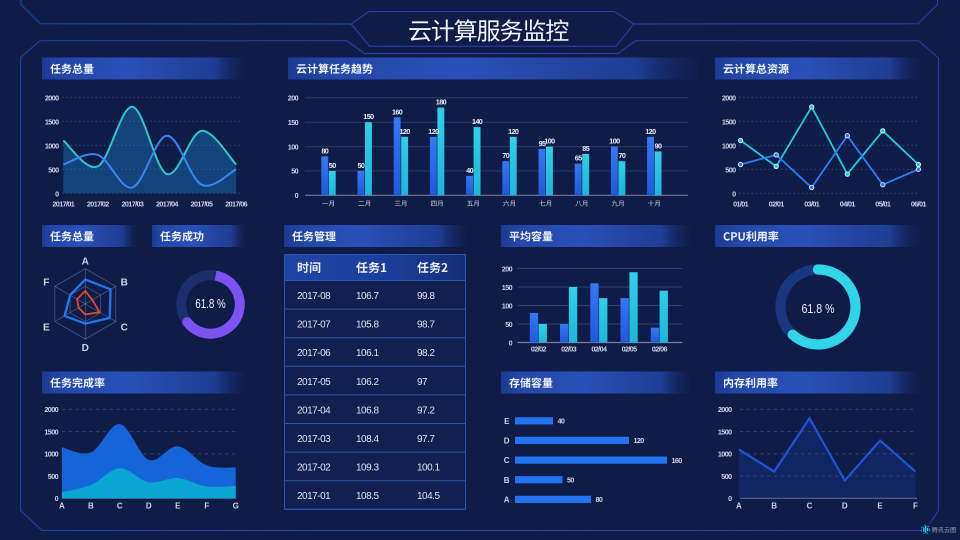 This screenshot has height=540, width=960. What do you see at coordinates (314, 468) in the screenshot?
I see `svg-text: 2017-02` at bounding box center [314, 468].